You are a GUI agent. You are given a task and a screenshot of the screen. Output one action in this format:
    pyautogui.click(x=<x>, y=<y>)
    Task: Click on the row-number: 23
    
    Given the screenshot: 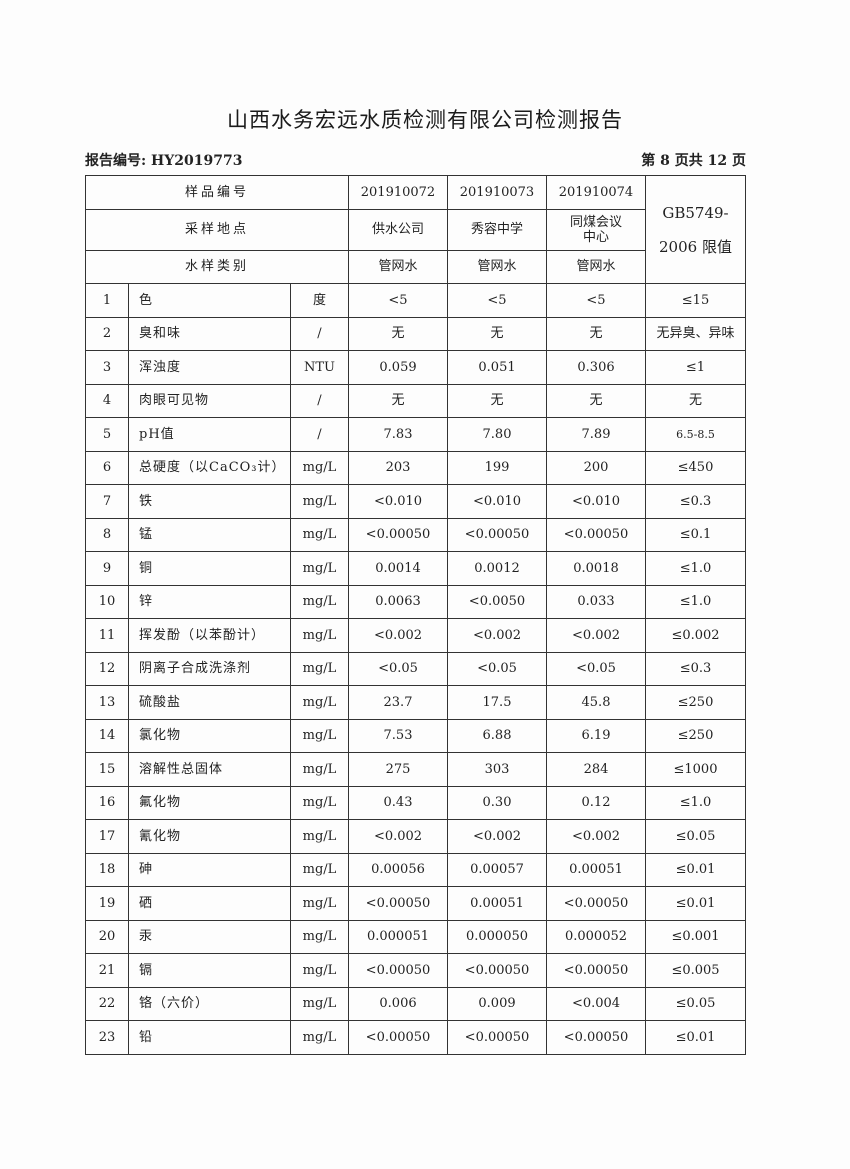 What is the action you would take?
    pyautogui.click(x=107, y=1037)
    